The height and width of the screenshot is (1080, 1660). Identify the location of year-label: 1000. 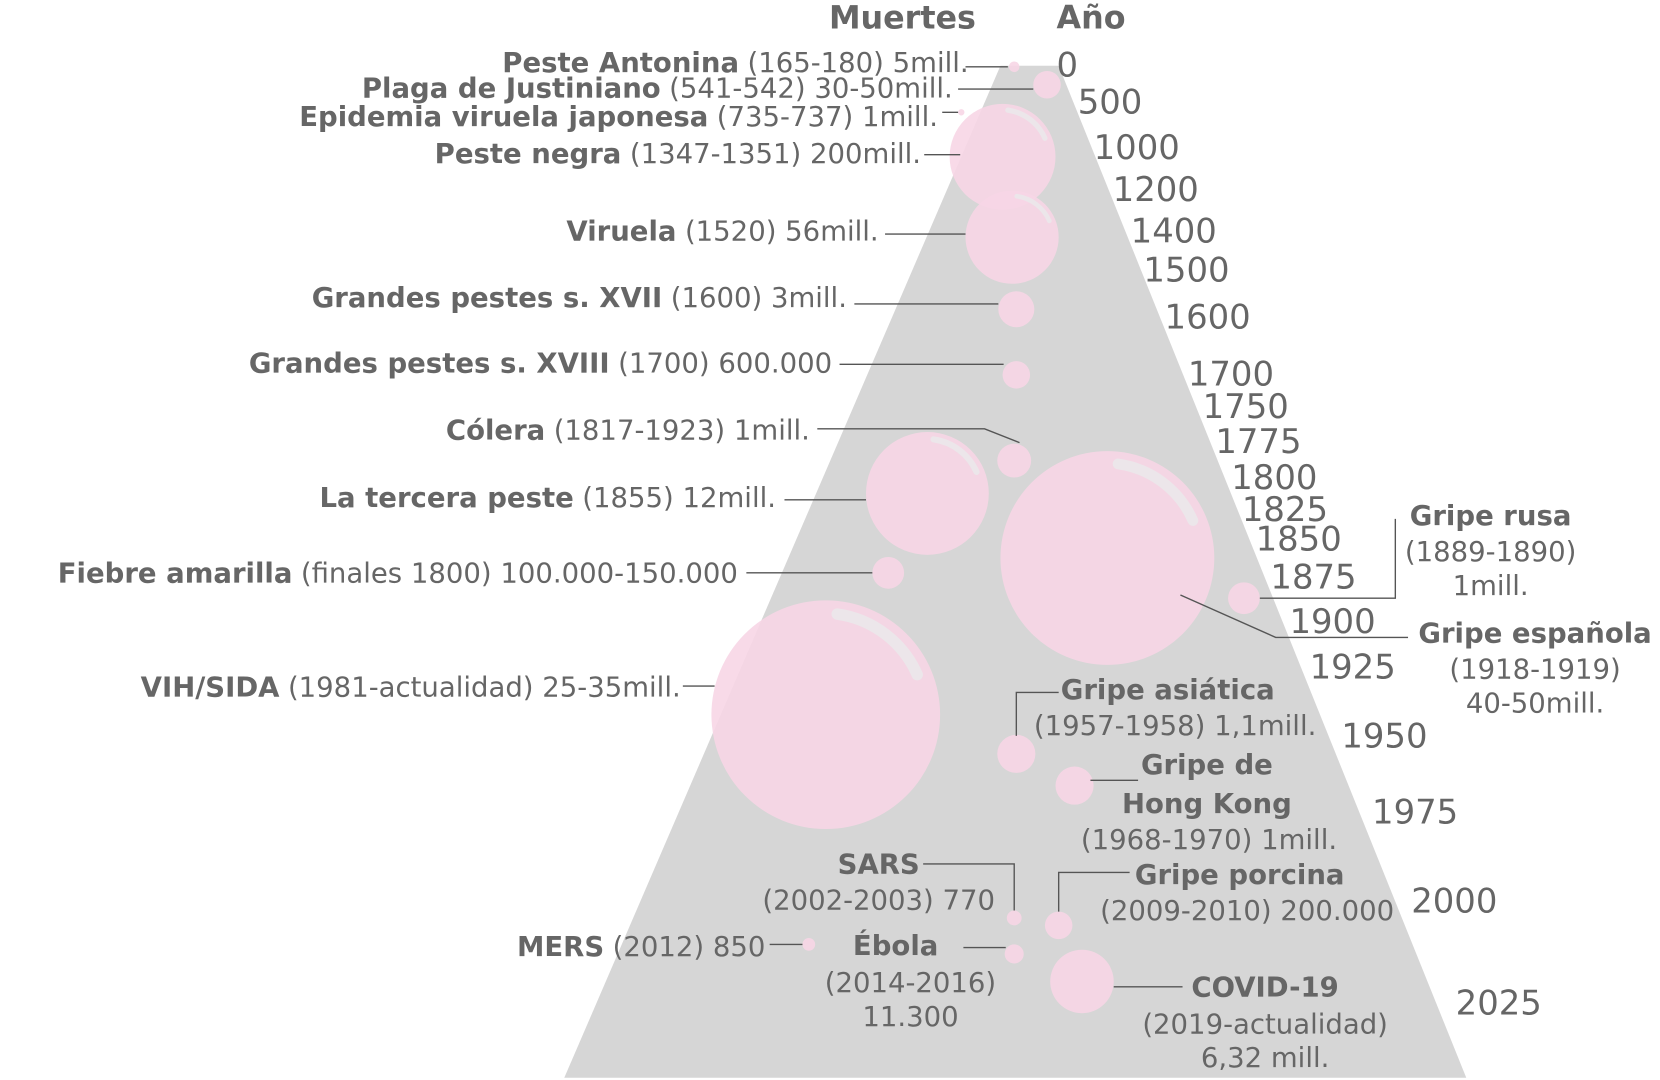
(1137, 147).